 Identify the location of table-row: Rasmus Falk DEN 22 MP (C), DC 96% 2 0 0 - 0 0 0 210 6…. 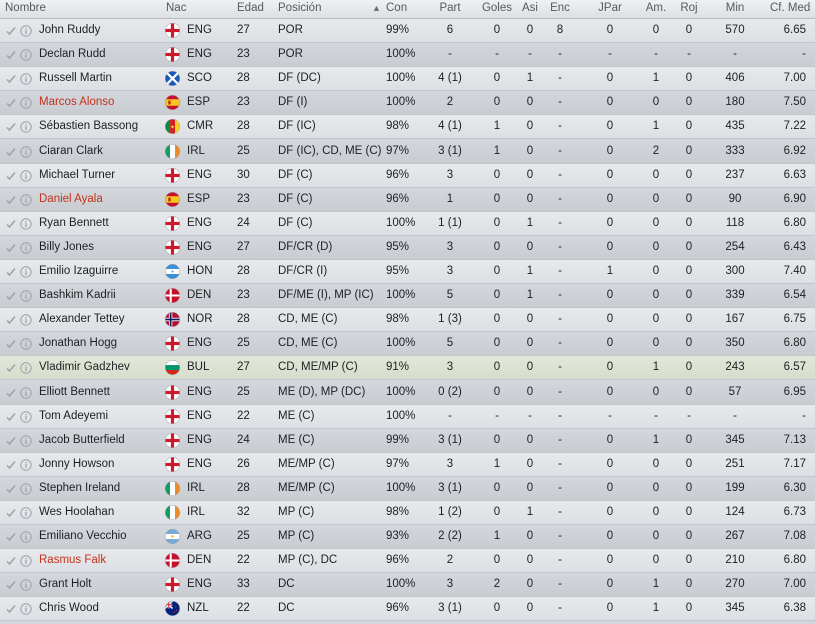
(407, 561).